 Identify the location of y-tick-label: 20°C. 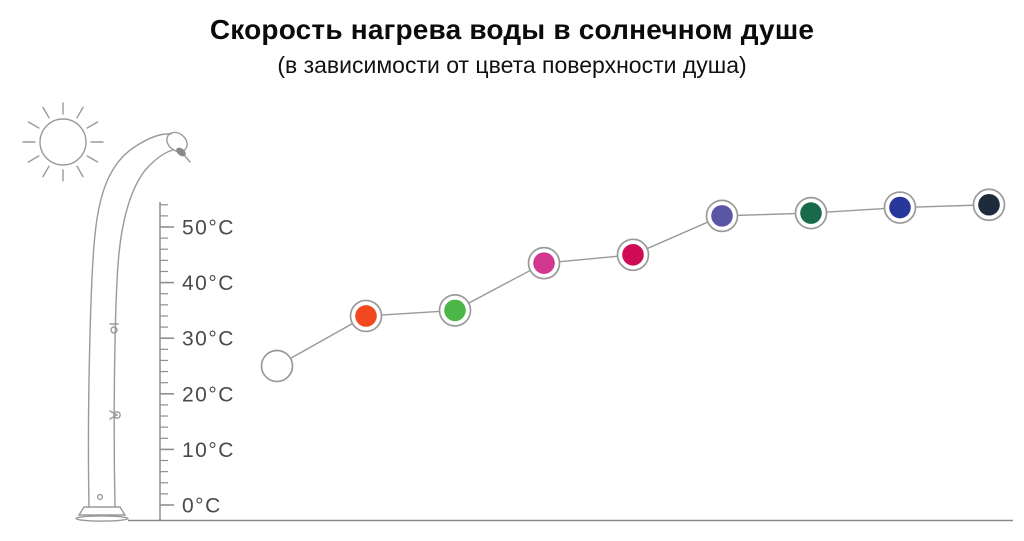
(208, 394).